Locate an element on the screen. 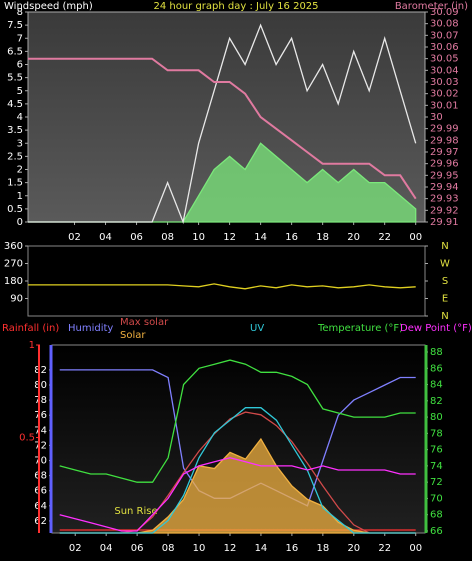 This screenshot has height=561, width=472. y-tick-label: 3.5 is located at coordinates (15, 130).